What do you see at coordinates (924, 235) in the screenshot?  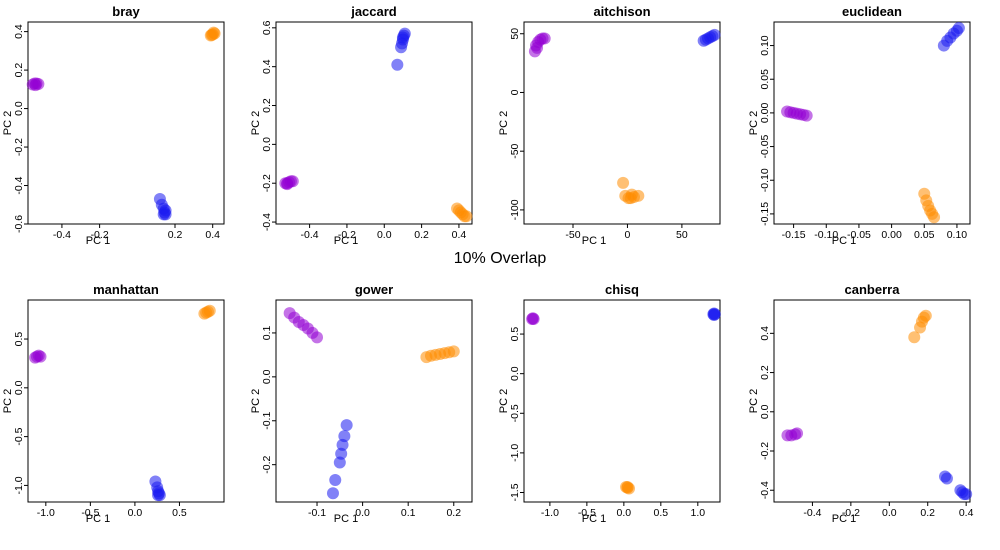 I see `x-tick-label: 0.05` at bounding box center [924, 235].